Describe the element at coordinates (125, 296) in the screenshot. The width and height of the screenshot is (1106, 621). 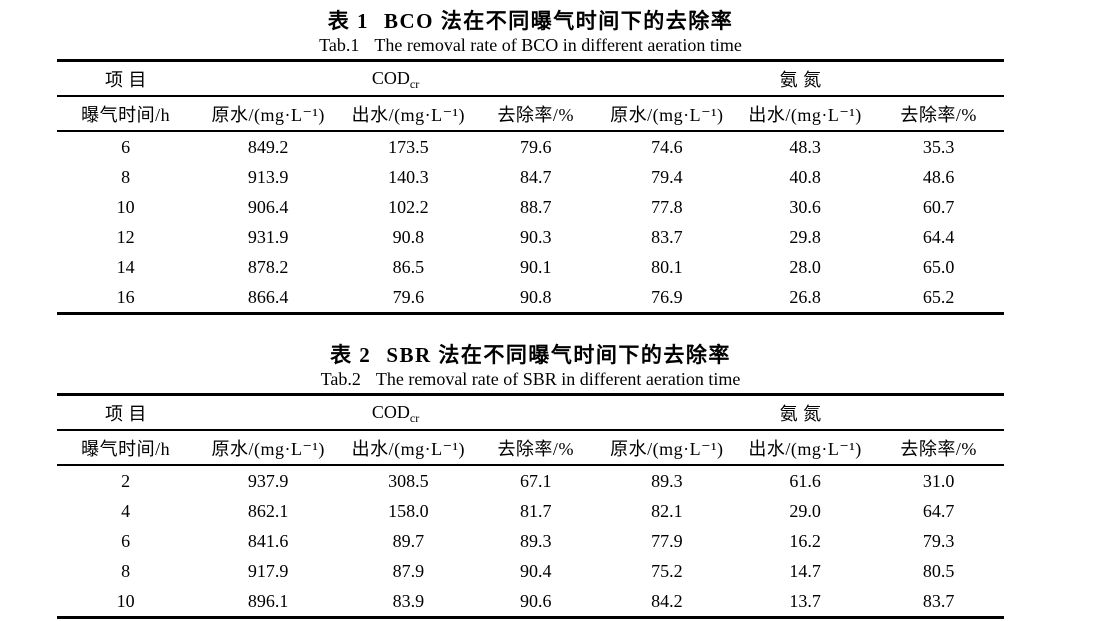
I see `table-cell: 16` at that location.